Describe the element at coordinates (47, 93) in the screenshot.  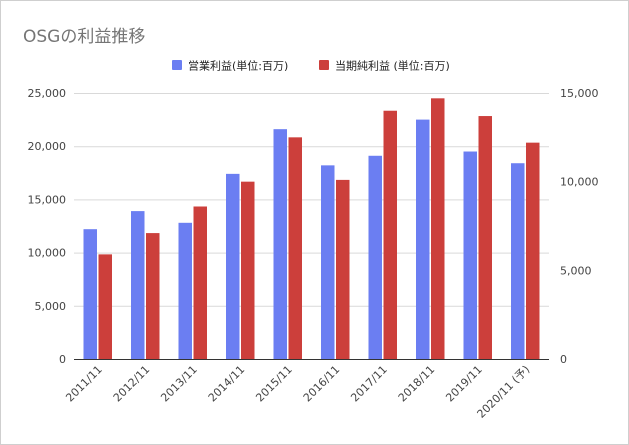
I see `left-tick-label: 25,000` at that location.